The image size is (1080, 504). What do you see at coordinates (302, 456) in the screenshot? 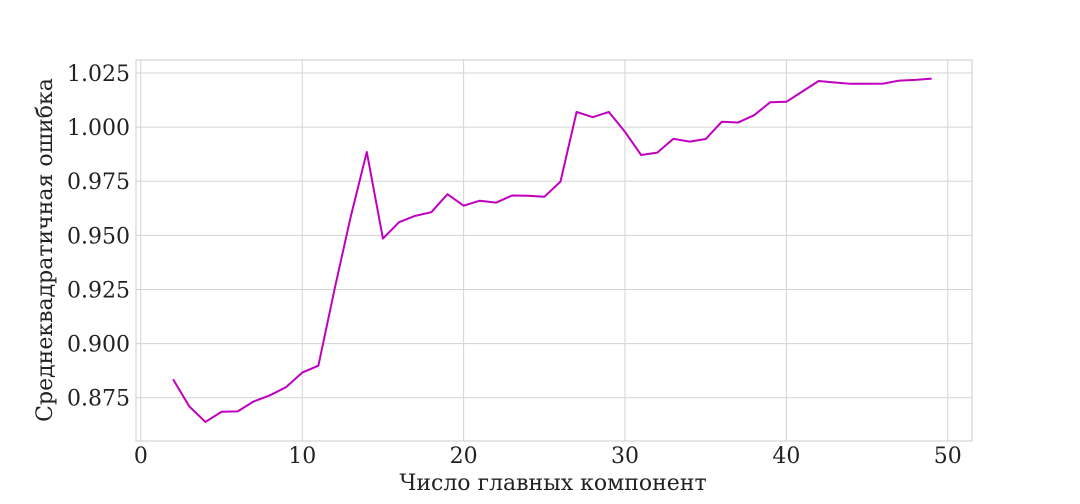
I see `x-tick-label: 10` at bounding box center [302, 456].